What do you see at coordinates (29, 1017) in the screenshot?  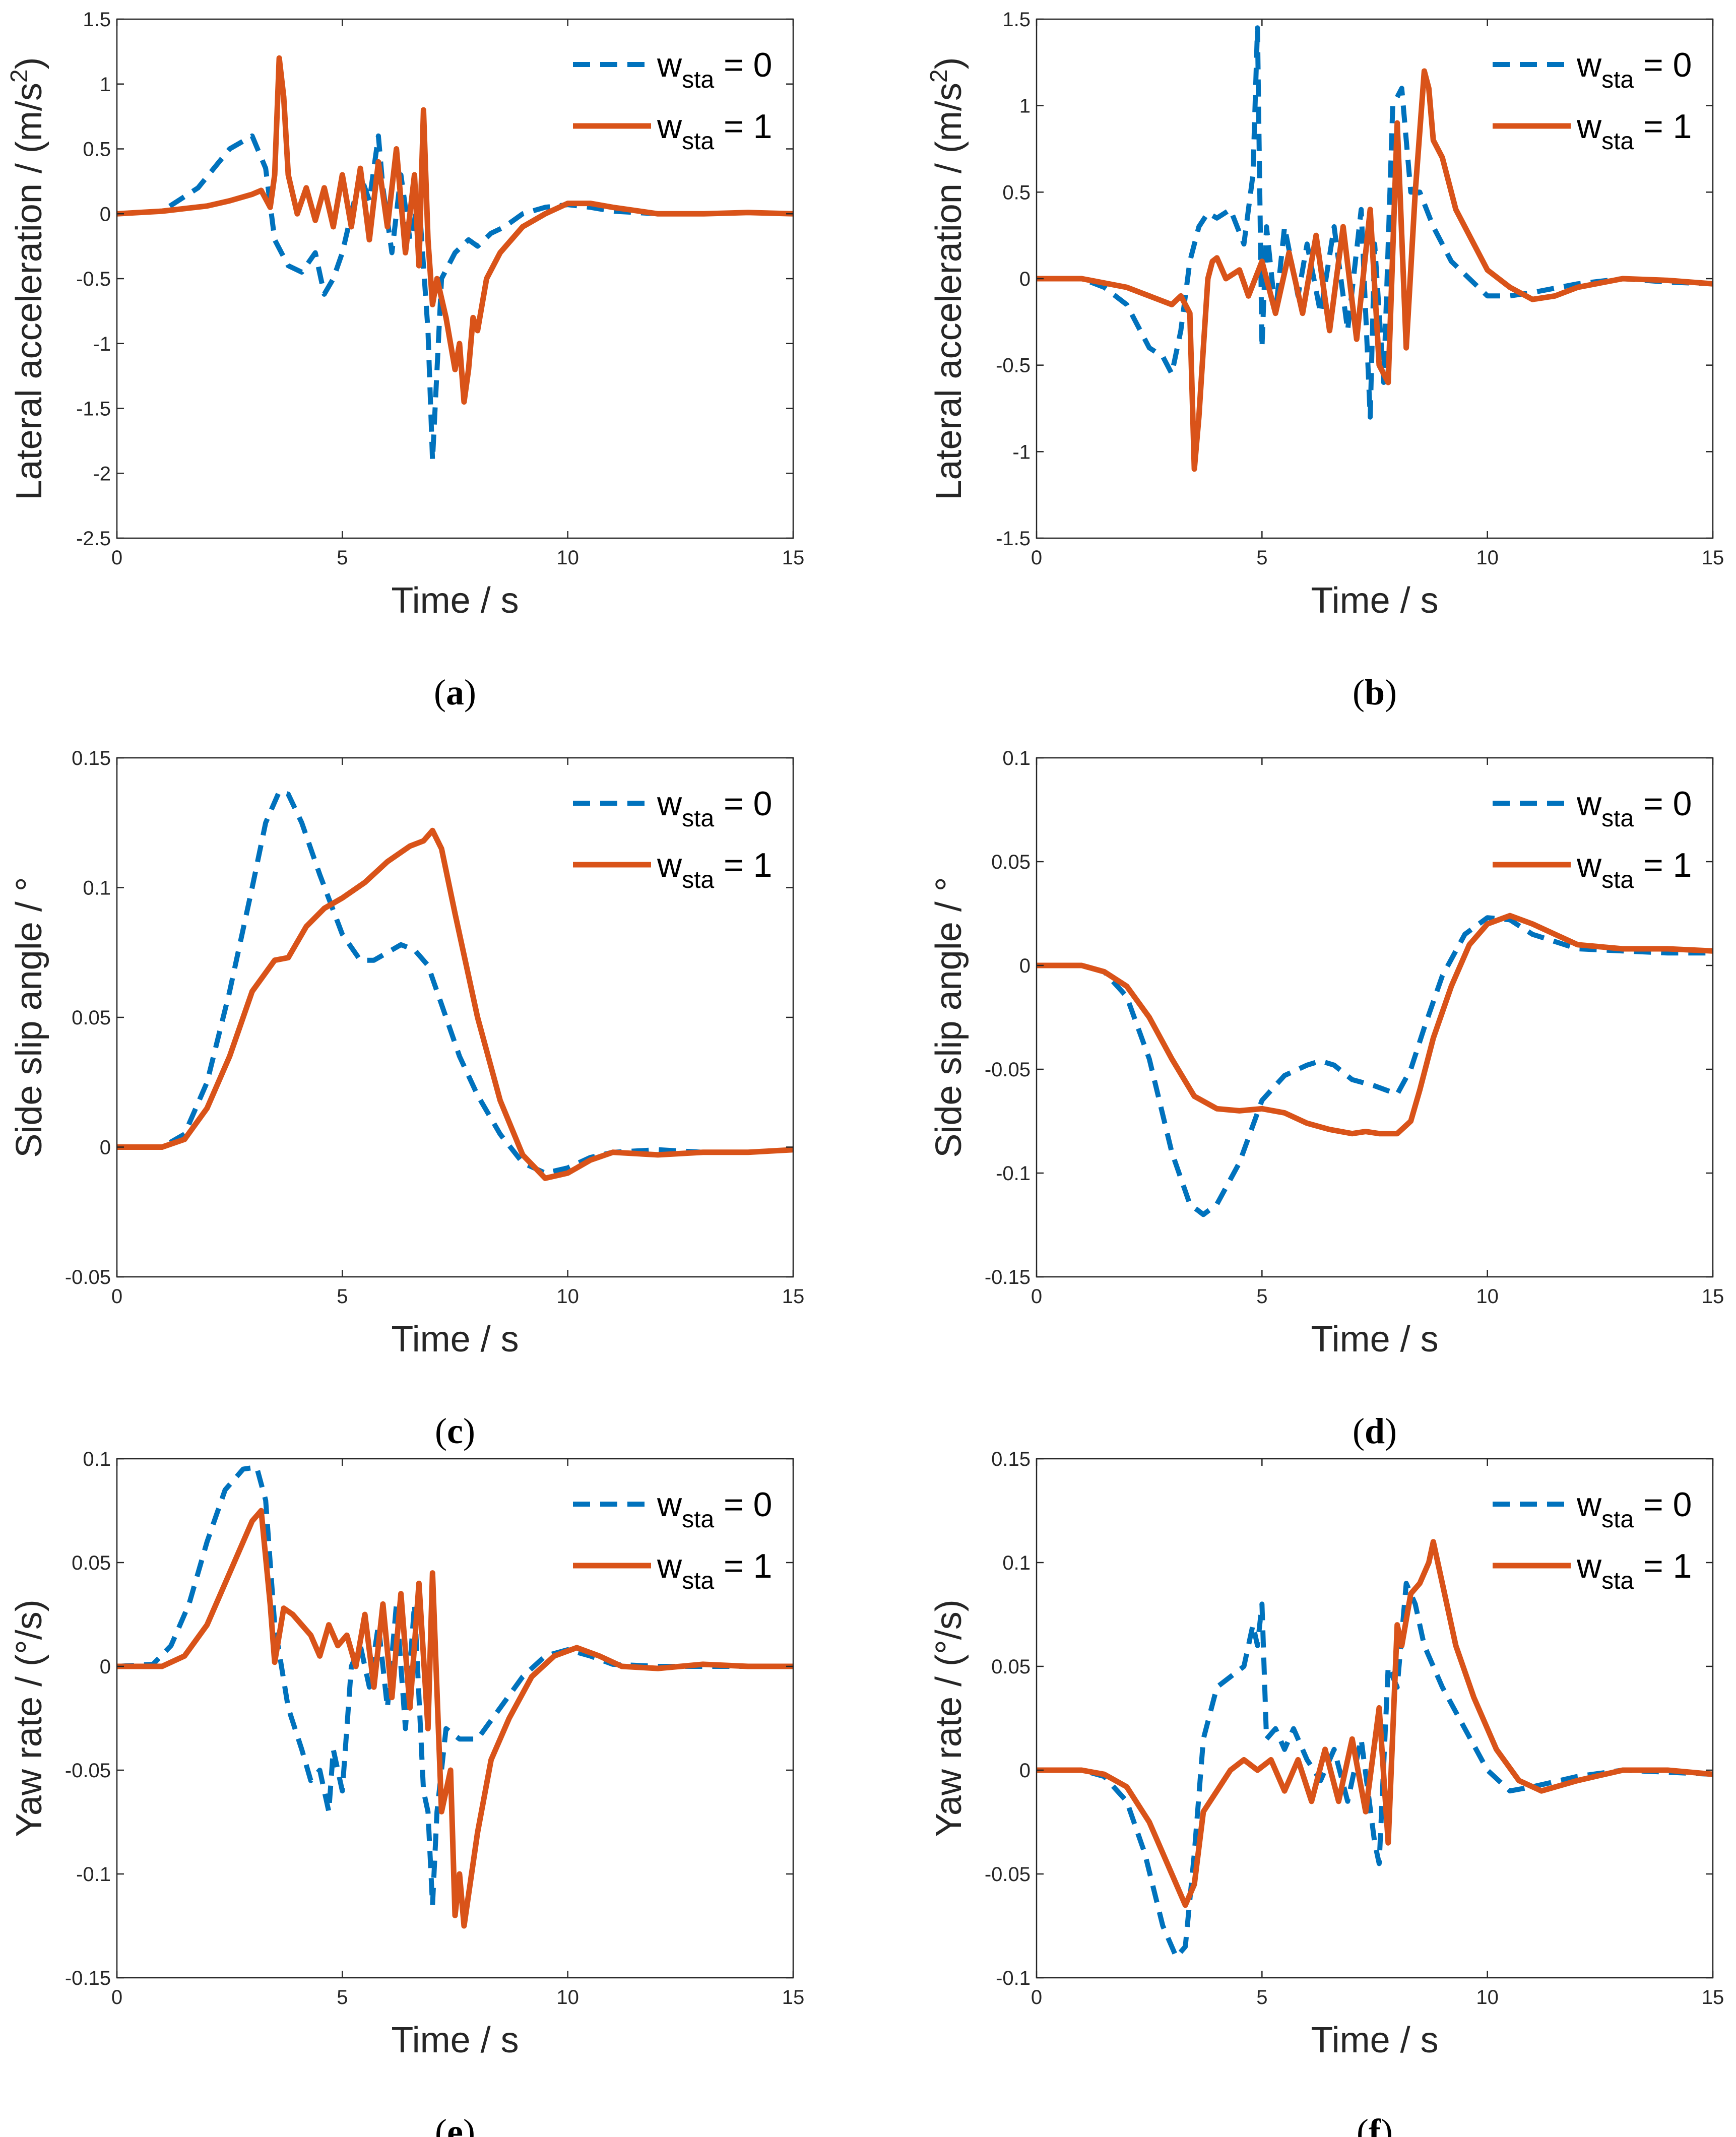 I see `y-axis-label-main: Side slip angle / °` at bounding box center [29, 1017].